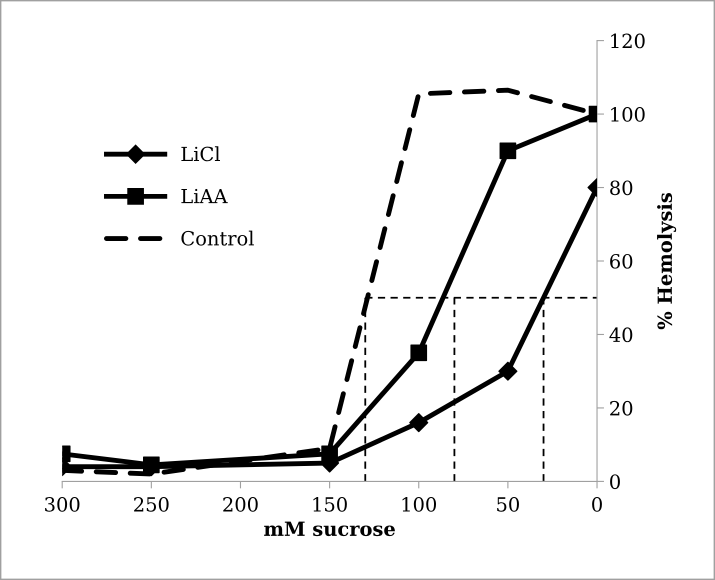 The height and width of the screenshot is (580, 715). What do you see at coordinates (330, 504) in the screenshot?
I see `x-tick-label: 150` at bounding box center [330, 504].